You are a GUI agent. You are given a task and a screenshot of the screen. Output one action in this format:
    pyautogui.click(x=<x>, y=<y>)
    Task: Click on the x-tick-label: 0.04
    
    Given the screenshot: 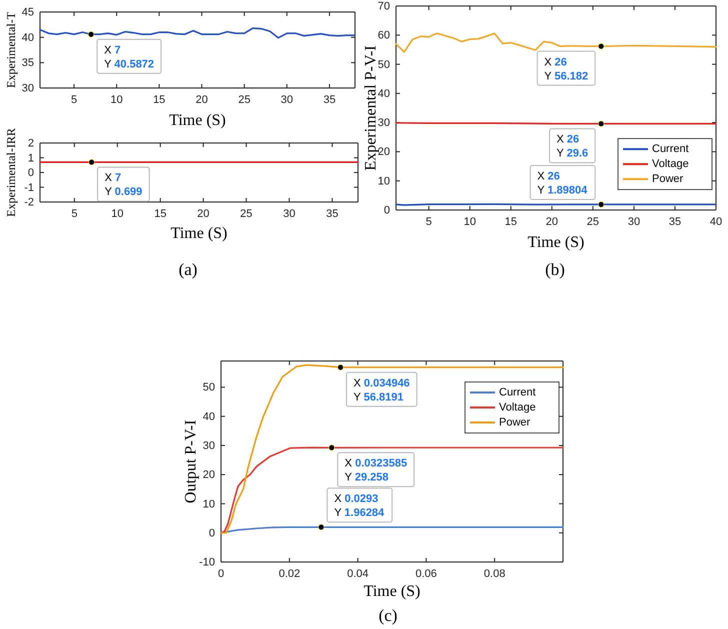 What is the action you would take?
    pyautogui.click(x=358, y=574)
    